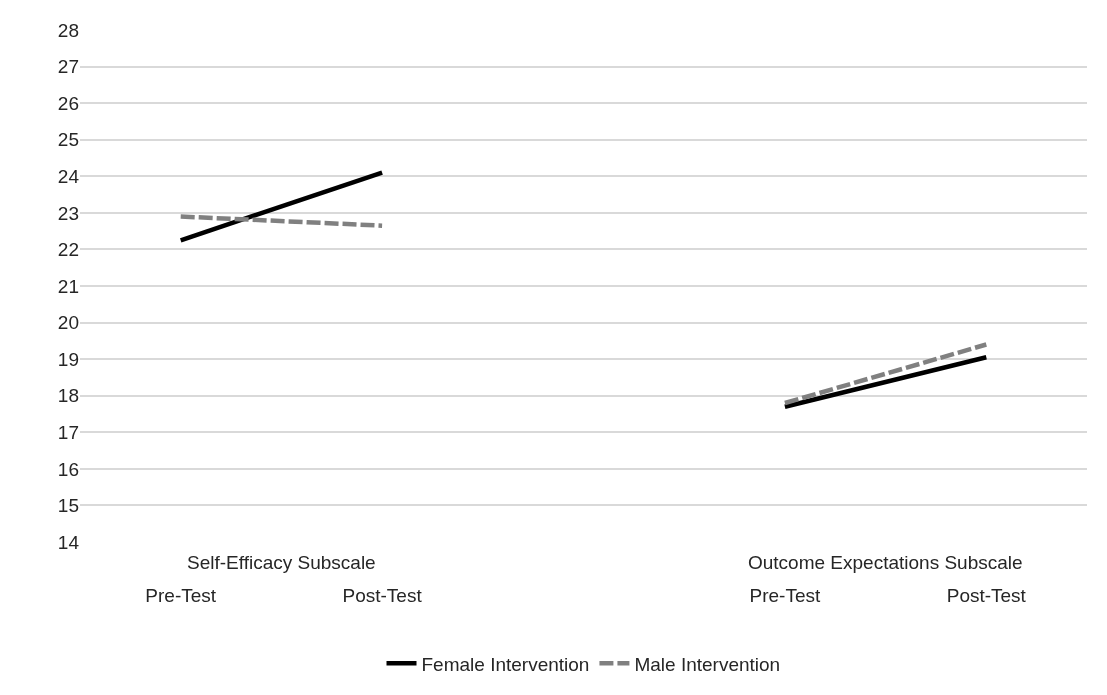 Image resolution: width=1107 pixels, height=695 pixels. What do you see at coordinates (68, 67) in the screenshot?
I see `y-tick-label: 27` at bounding box center [68, 67].